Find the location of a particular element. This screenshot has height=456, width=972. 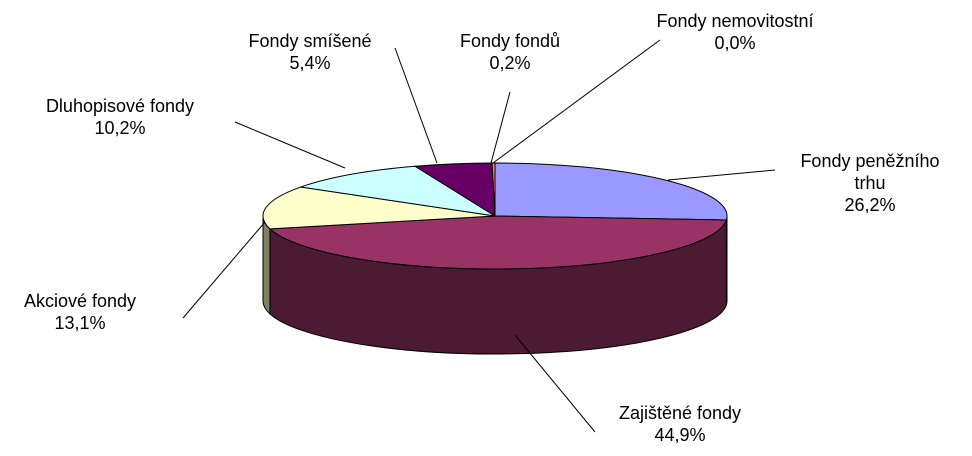

category-name: Fondy nemovitostní is located at coordinates (735, 21).